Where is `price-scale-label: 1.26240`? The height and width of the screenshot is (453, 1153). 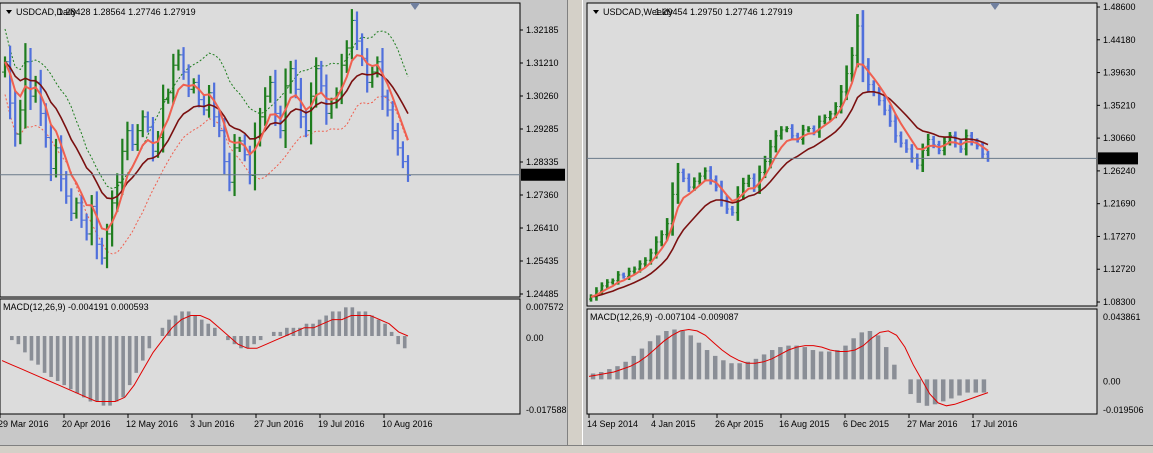
price-scale-label: 1.26240 is located at coordinates (1119, 171).